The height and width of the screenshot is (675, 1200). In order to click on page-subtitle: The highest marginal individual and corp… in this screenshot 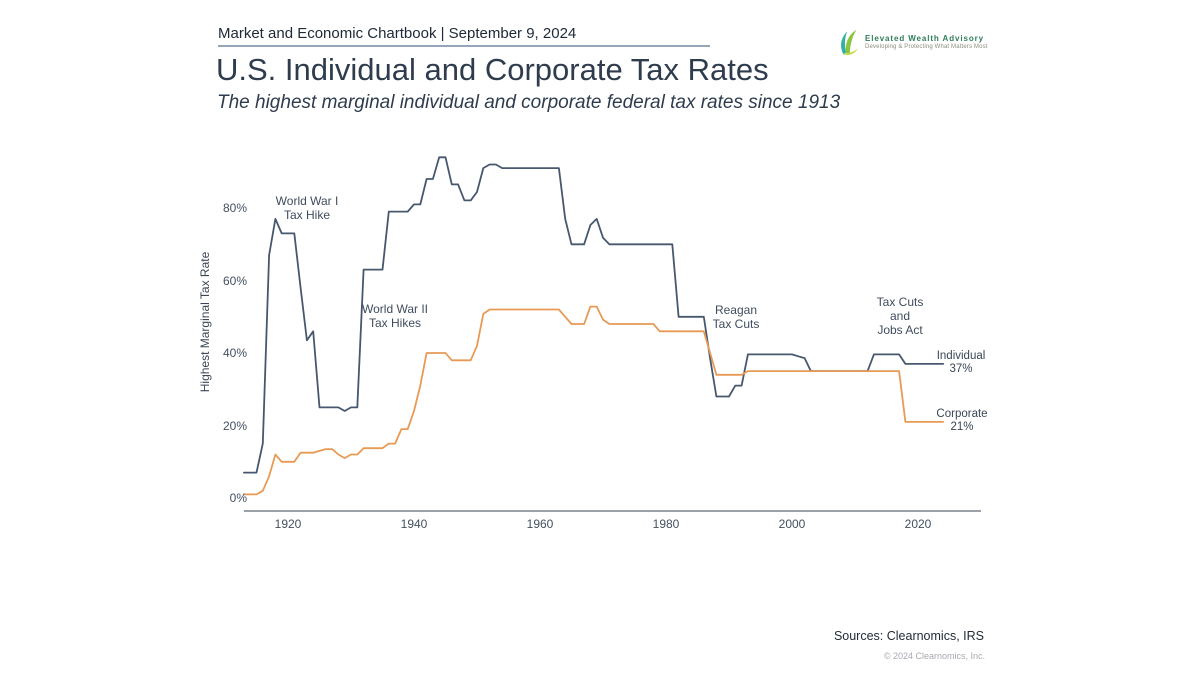, I will do `click(529, 102)`.